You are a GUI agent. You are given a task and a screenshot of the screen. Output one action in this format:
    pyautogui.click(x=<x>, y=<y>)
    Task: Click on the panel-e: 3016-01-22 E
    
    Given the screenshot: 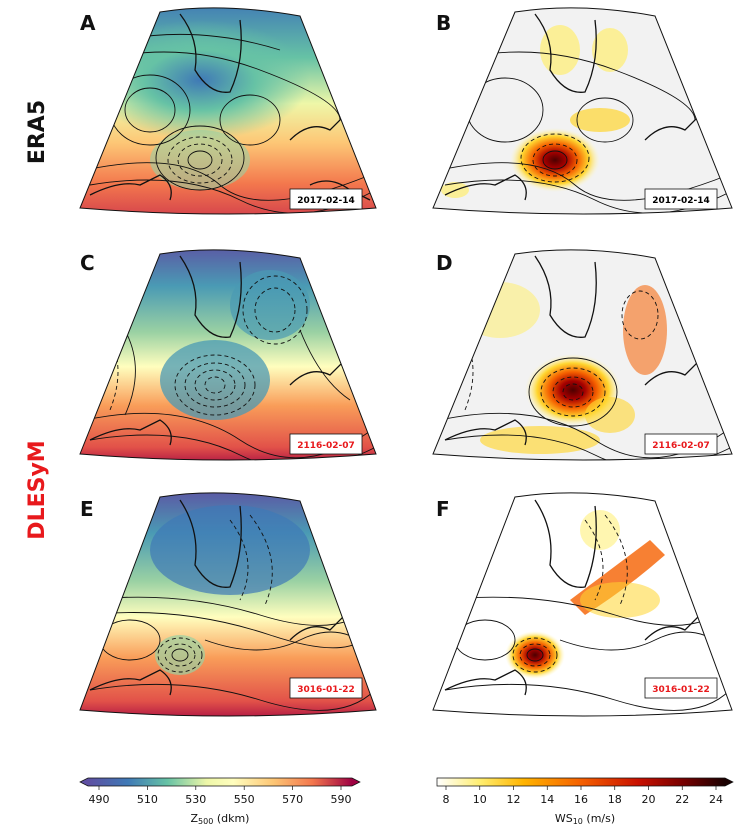 What is the action you would take?
    pyautogui.click(x=228, y=604)
    